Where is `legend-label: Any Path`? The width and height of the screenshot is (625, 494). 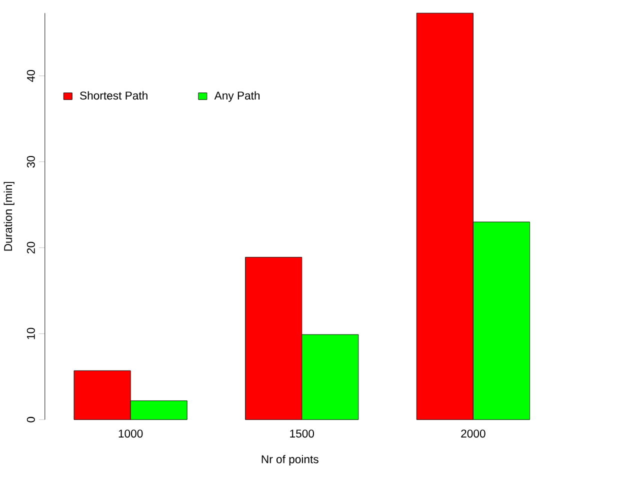
legend-label: Any Path is located at coordinates (237, 97).